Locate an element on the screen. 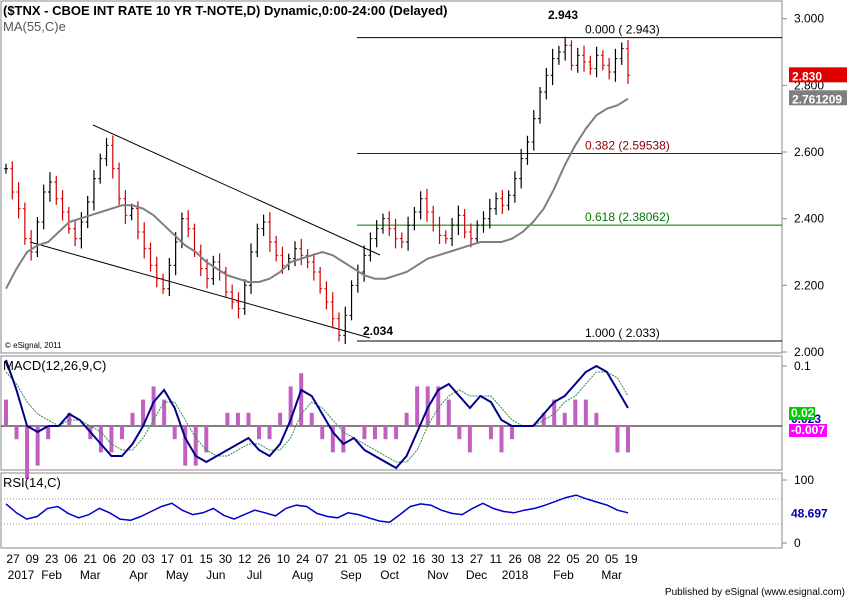 This screenshot has height=598, width=849. price-y-tick-label: 2.000 is located at coordinates (809, 352).